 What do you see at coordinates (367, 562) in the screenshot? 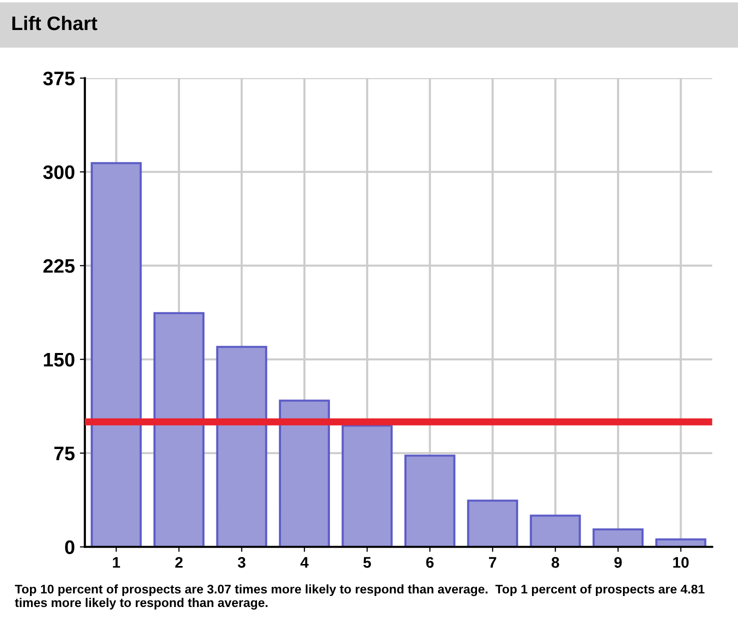
I see `x-tick-label: 5` at bounding box center [367, 562].